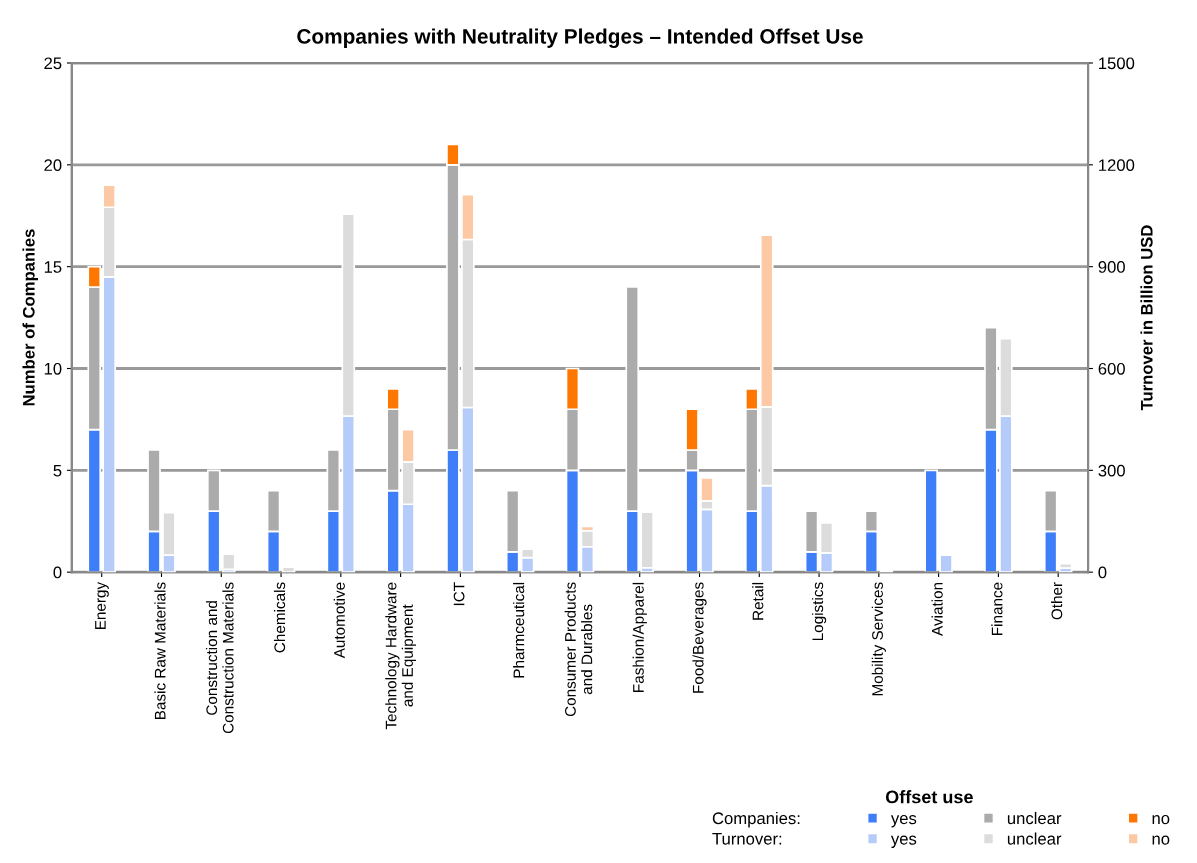 This screenshot has height=863, width=1197. What do you see at coordinates (929, 797) in the screenshot?
I see `legend-title: Offset use` at bounding box center [929, 797].